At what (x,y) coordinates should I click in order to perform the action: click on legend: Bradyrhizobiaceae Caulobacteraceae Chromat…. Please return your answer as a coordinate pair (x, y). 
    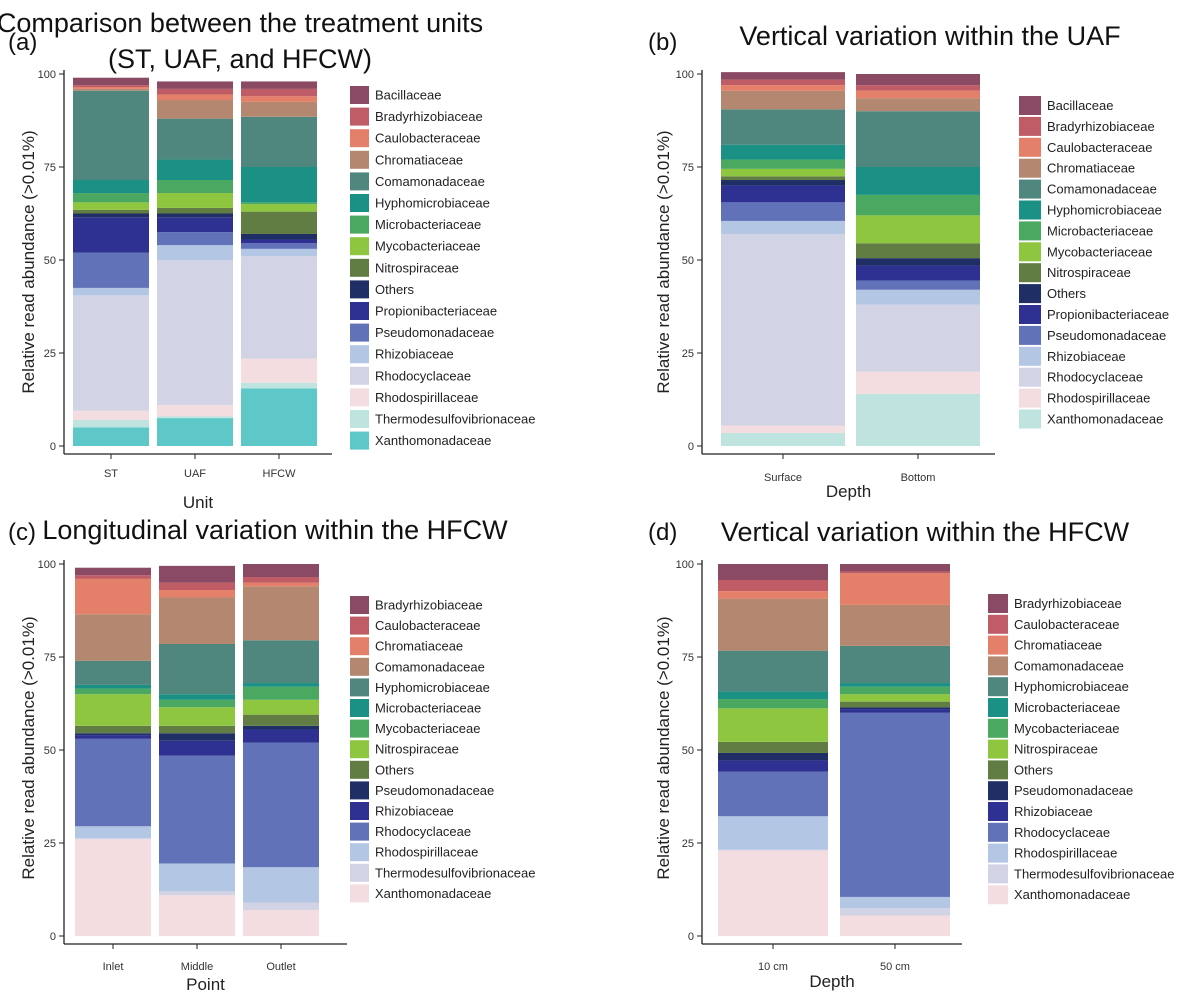
    Looking at the image, I should click on (1081, 749).